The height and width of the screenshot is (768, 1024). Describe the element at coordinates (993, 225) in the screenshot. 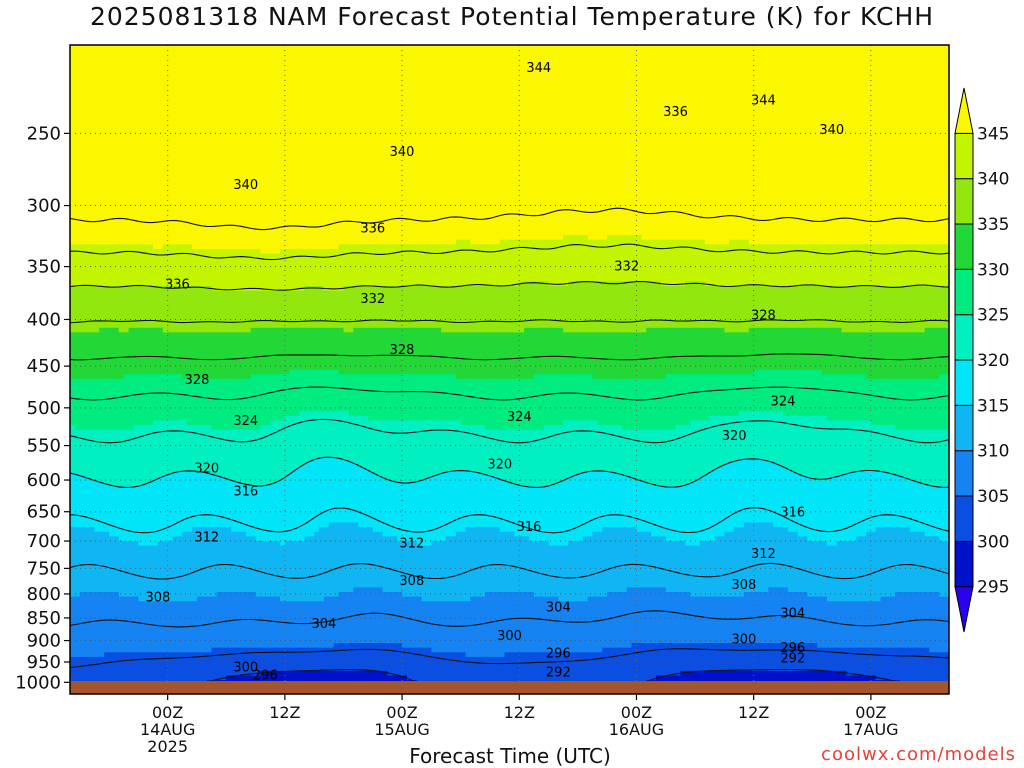

I see `colorbar-label: 335` at that location.